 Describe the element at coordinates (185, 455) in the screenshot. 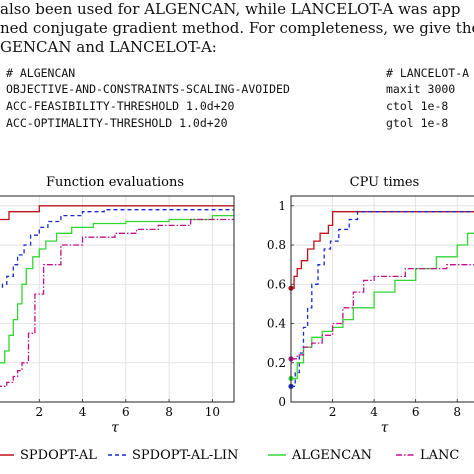

I see `legend-label-spdopt-al-lin: SPDOPT-AL-LIN` at that location.